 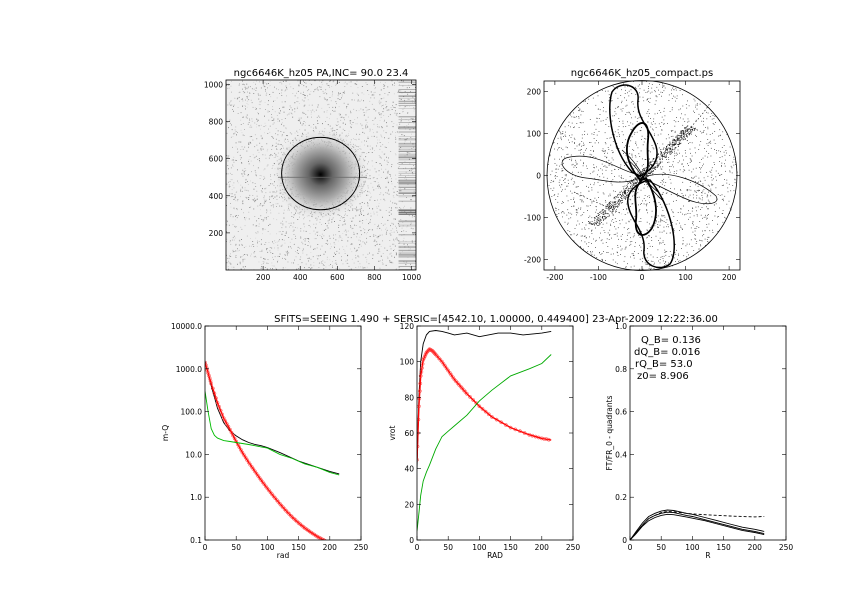 What do you see at coordinates (186, 326) in the screenshot?
I see `sb-ytick-label: 10000.0` at bounding box center [186, 326].